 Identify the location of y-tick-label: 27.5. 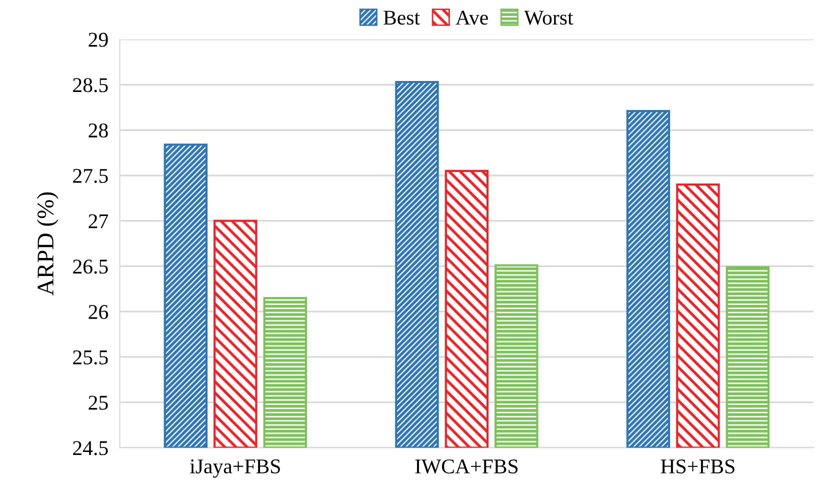
(90, 176).